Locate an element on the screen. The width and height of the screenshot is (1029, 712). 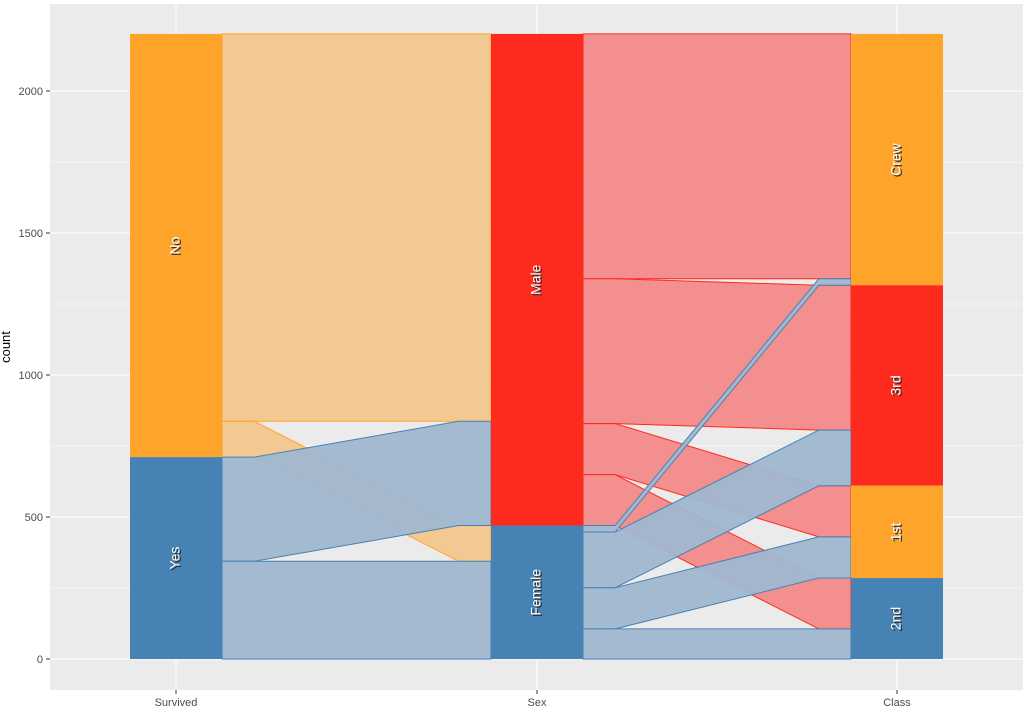
x-tick-label: Class is located at coordinates (897, 703).